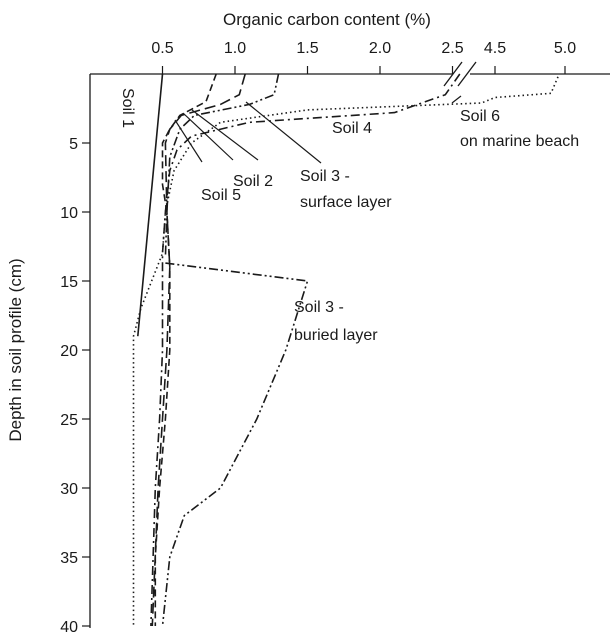  What do you see at coordinates (327, 19) in the screenshot?
I see `x-axis-title: Organic carbon content (%)` at bounding box center [327, 19].